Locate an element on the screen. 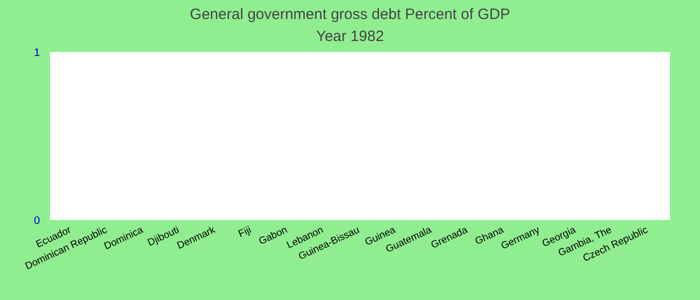  y-tick-label: 0 is located at coordinates (37, 221).